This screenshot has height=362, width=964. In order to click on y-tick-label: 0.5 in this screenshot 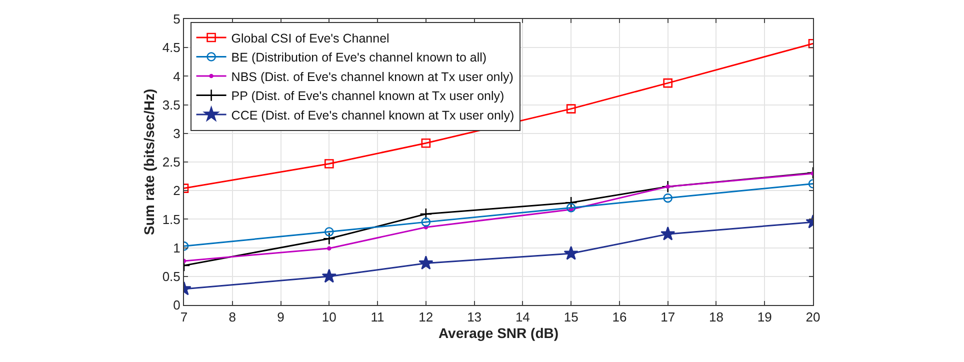, I will do `click(171, 276)`.